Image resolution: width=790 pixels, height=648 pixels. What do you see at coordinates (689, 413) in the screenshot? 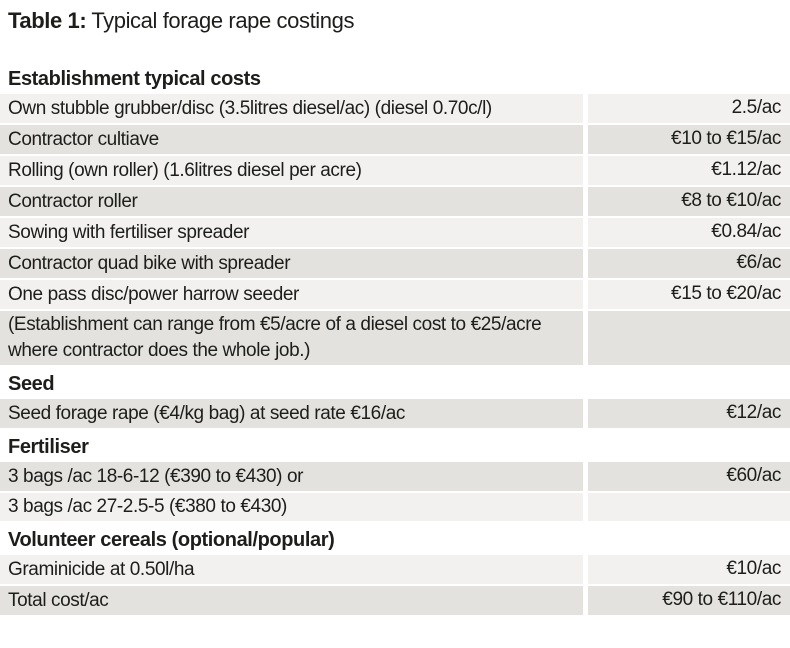
I see `cost-cell: €12/ac` at bounding box center [689, 413].